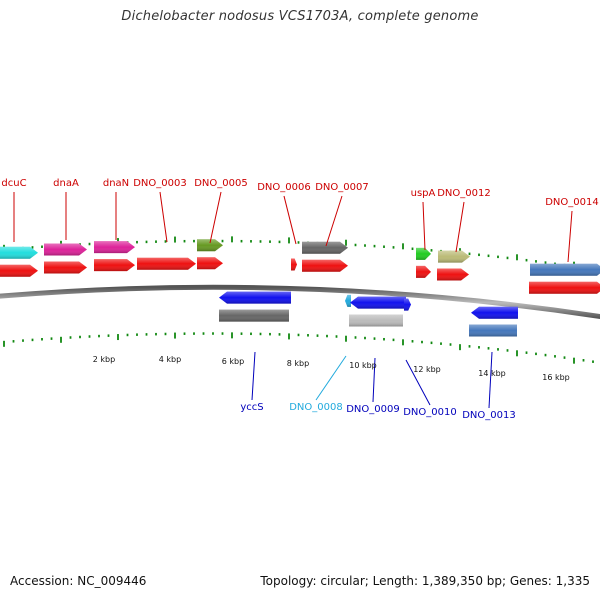 The height and width of the screenshot is (600, 600). I want to click on scale-label: 16 kbp, so click(556, 377).